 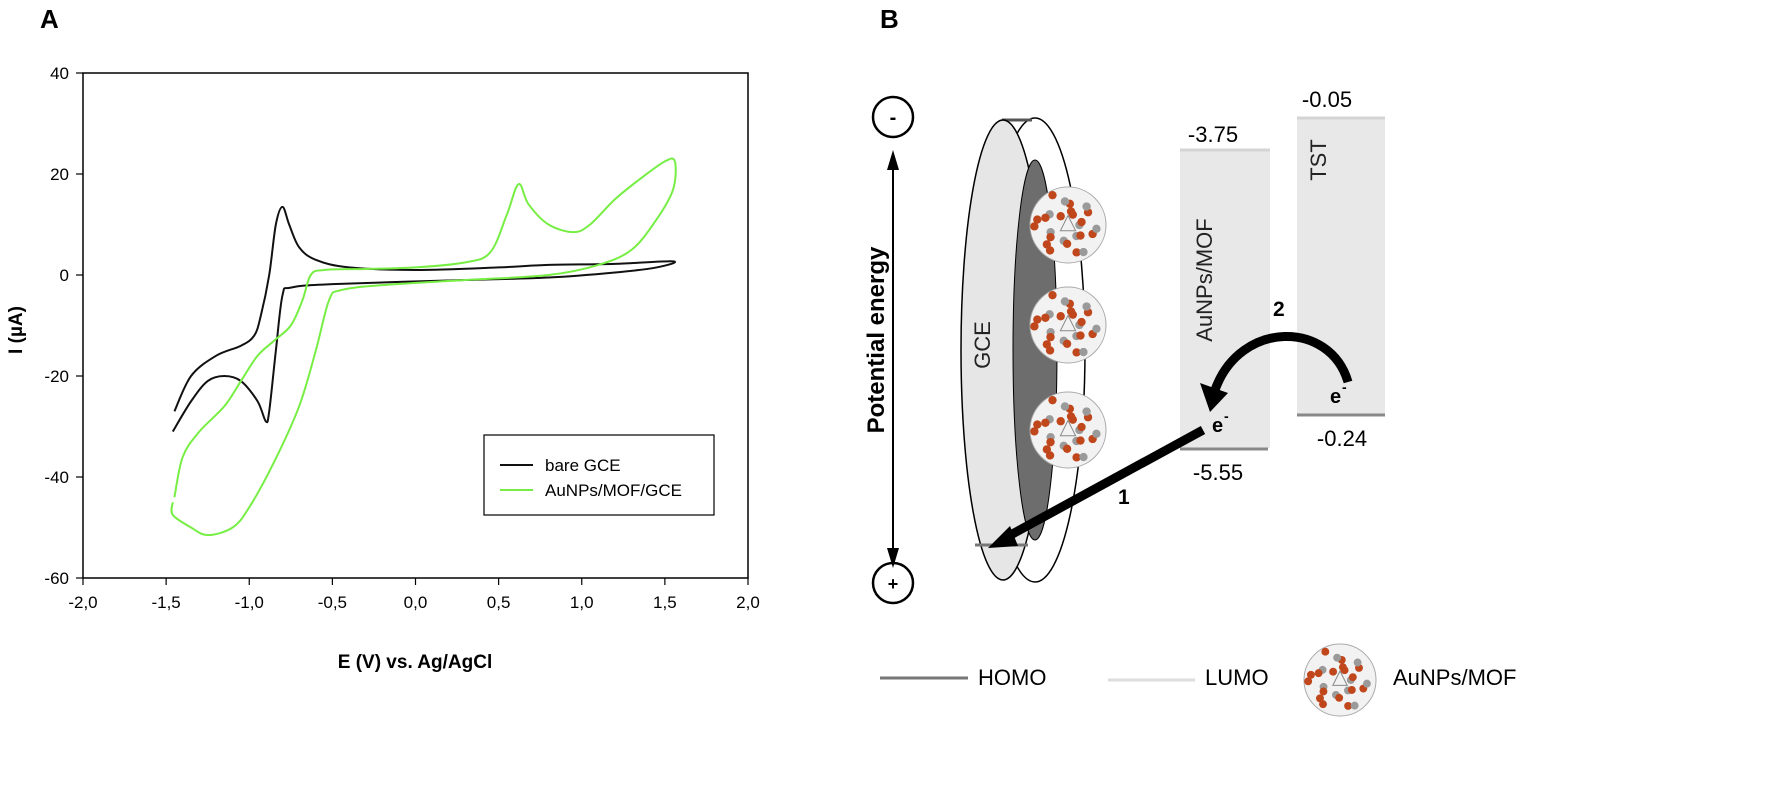 What do you see at coordinates (982, 345) in the screenshot?
I see `gce-label: GCE` at bounding box center [982, 345].